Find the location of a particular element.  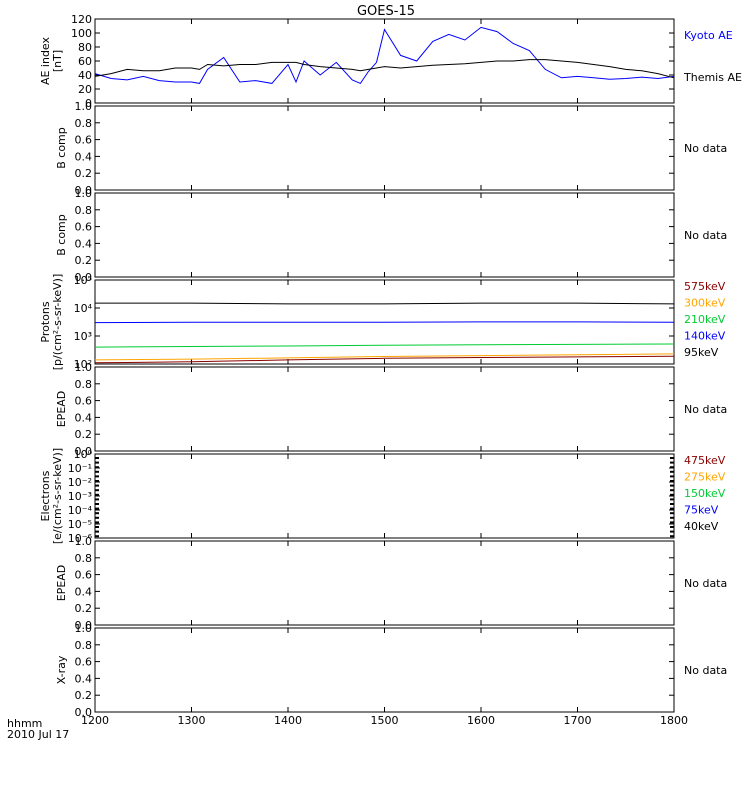

legend-label: 95keV is located at coordinates (701, 352).